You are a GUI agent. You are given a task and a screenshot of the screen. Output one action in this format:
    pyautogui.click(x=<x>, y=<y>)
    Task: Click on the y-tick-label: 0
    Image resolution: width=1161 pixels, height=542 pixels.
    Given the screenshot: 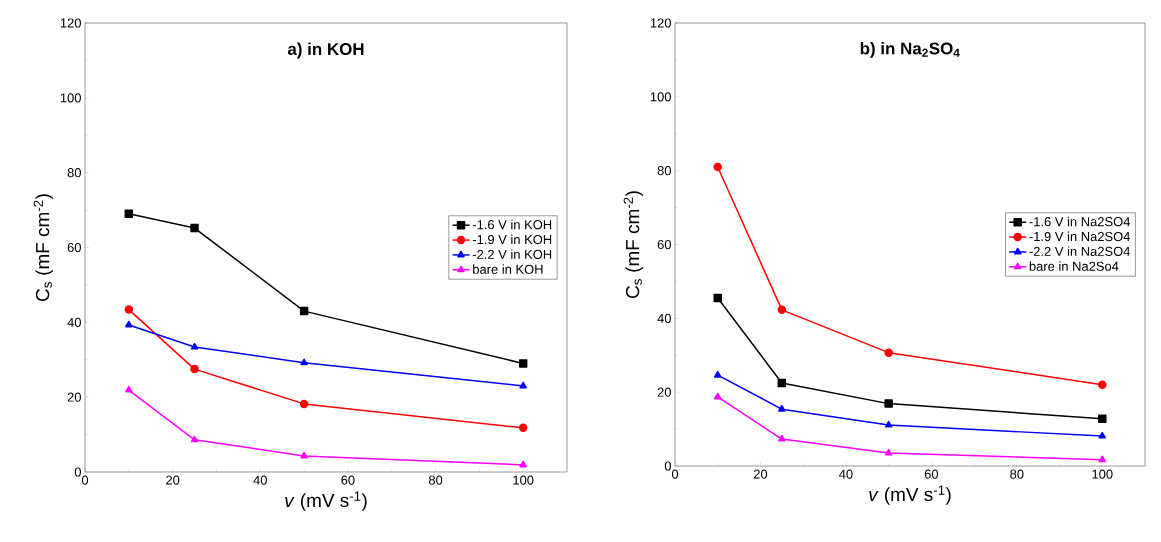 What is the action you would take?
    pyautogui.click(x=667, y=466)
    